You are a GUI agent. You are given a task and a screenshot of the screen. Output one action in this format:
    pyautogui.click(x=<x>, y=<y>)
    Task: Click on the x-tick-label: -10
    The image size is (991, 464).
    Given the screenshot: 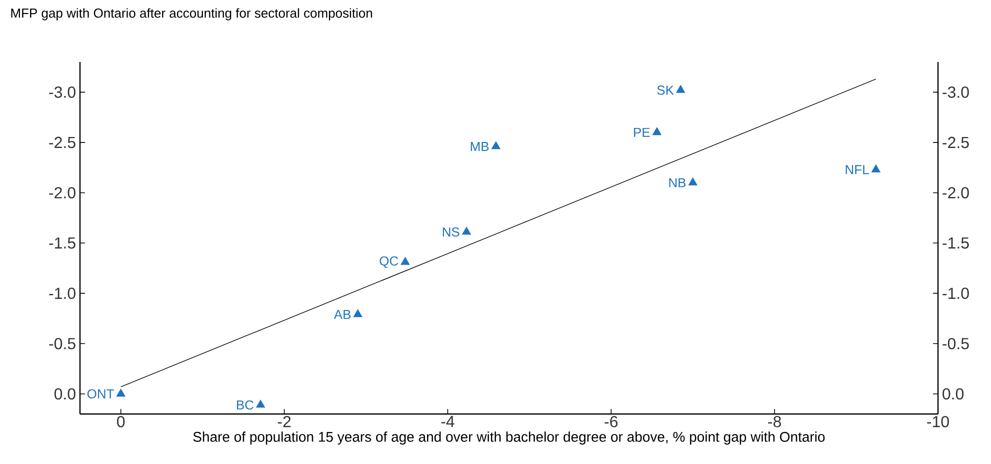 What is the action you would take?
    pyautogui.click(x=938, y=422)
    